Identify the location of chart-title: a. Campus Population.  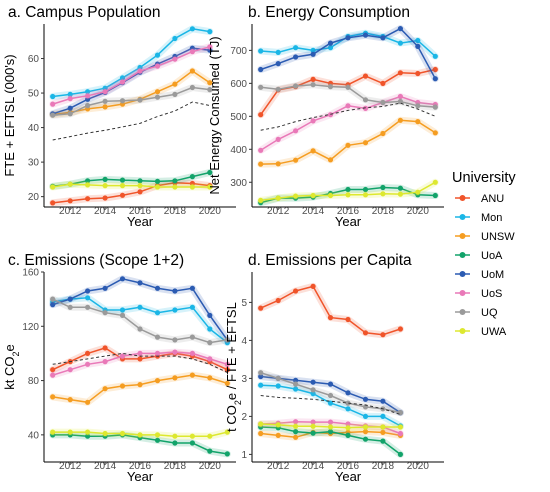
(84, 12).